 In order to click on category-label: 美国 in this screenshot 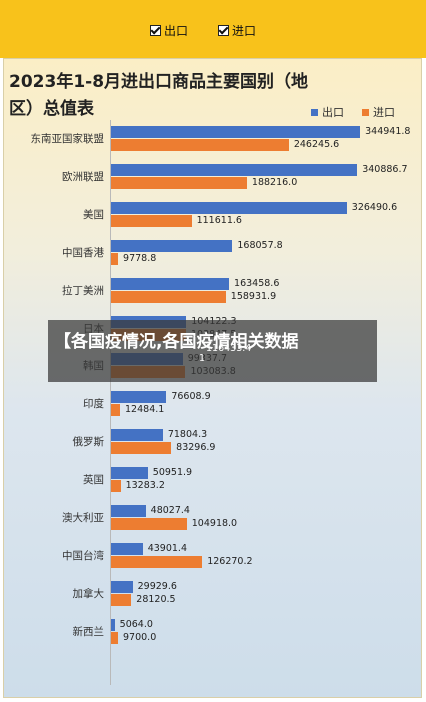, I will do `click(93, 214)`.